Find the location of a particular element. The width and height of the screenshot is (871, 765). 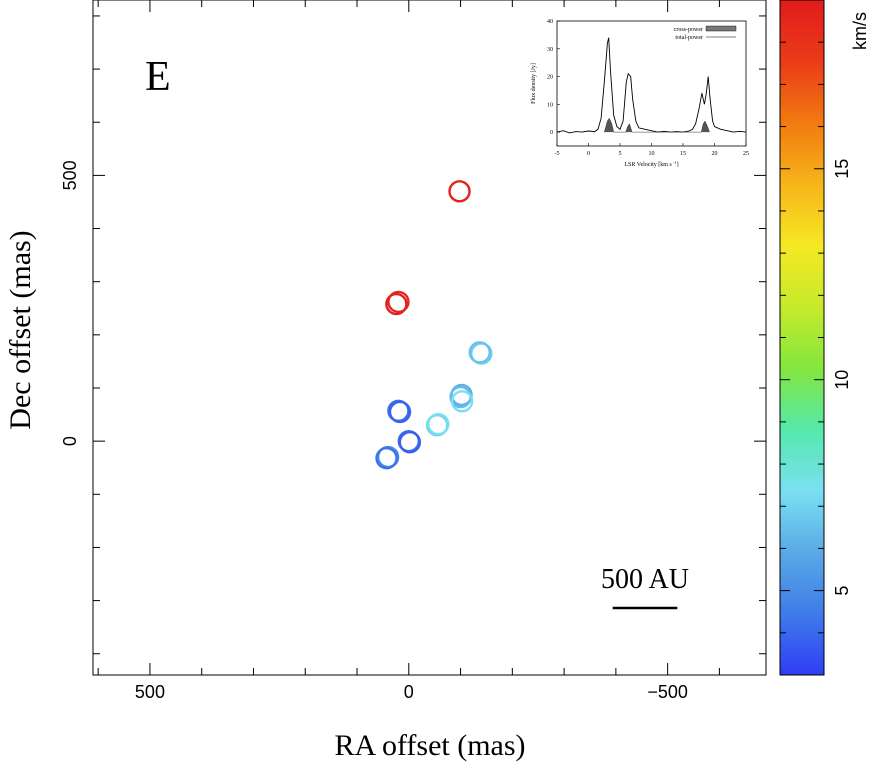

colorbar-ticks is located at coordinates (802, 337).